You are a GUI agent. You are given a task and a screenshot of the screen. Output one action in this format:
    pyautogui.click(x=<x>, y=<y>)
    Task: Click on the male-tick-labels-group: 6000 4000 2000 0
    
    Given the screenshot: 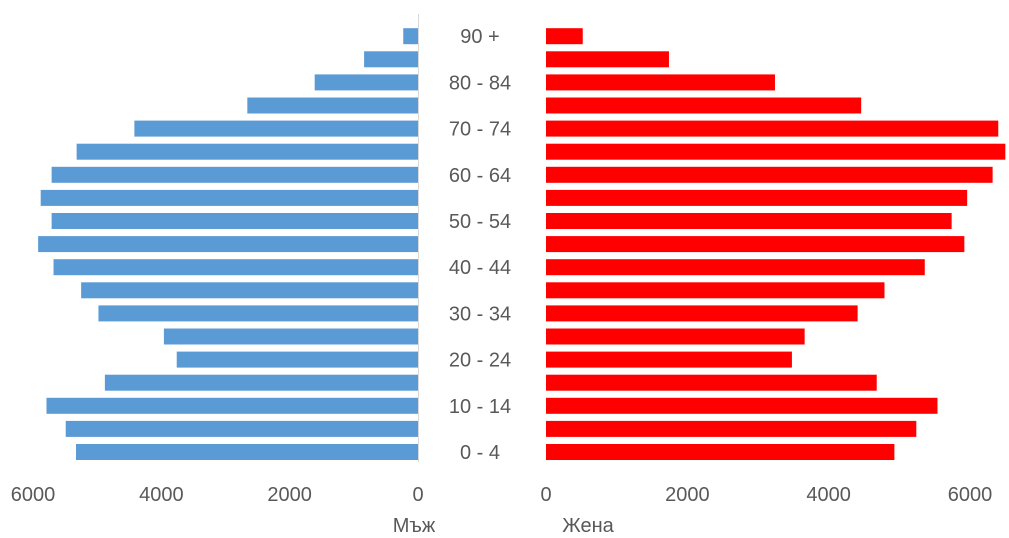 What is the action you would take?
    pyautogui.click(x=217, y=495)
    